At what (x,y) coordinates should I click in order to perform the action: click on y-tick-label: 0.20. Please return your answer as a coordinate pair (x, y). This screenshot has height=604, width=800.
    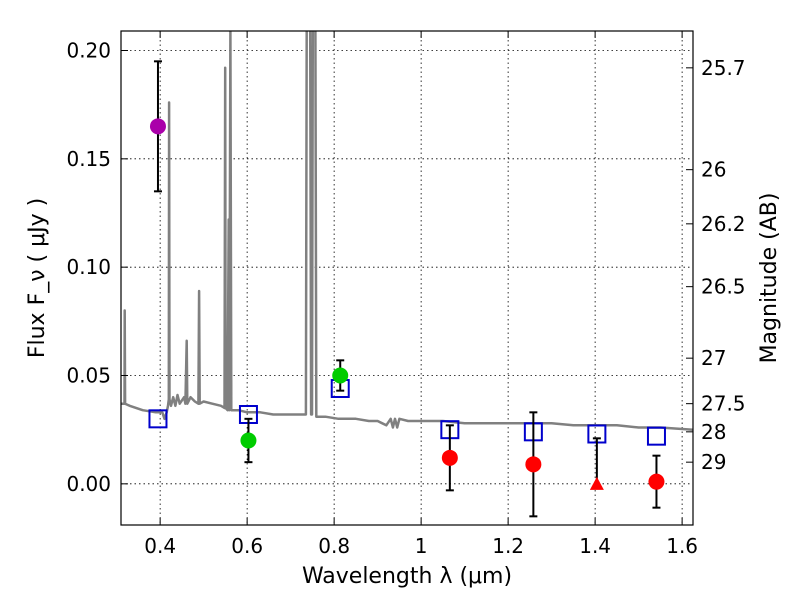
    Looking at the image, I should click on (88, 51).